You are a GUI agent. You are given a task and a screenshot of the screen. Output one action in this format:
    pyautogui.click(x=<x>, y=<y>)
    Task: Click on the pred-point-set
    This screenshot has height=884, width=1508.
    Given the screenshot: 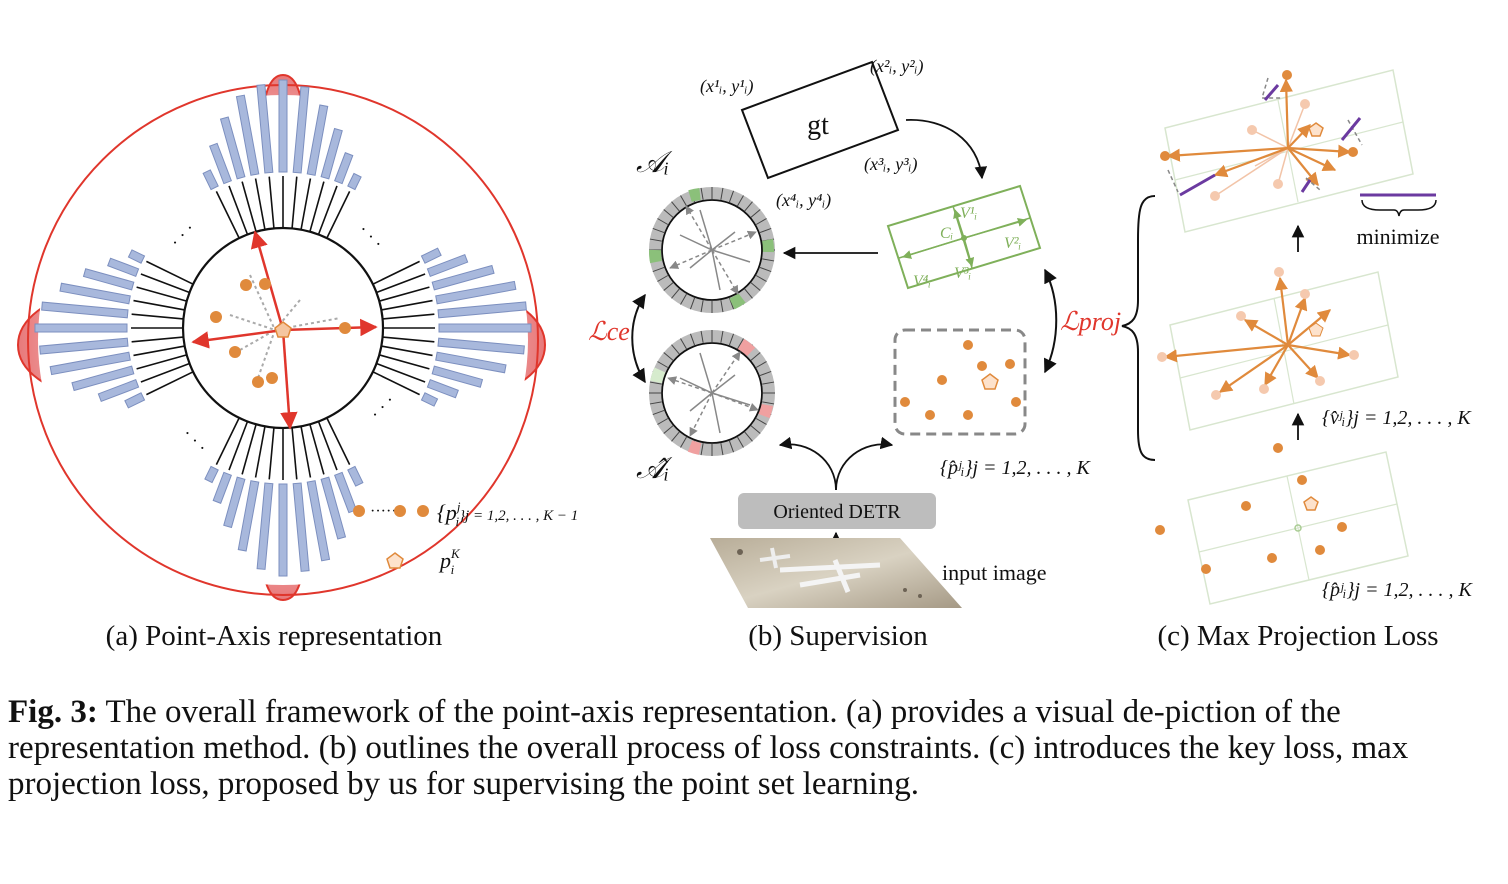 What is the action you would take?
    pyautogui.click(x=960, y=380)
    